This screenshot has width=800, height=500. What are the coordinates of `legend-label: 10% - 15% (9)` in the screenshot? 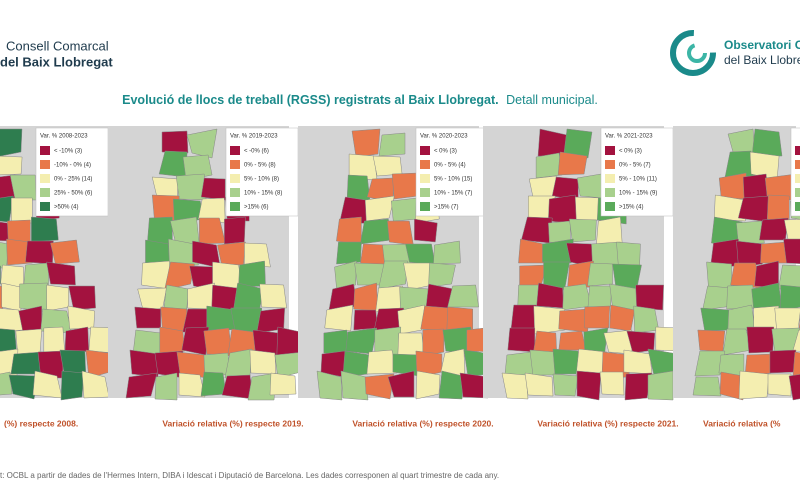 It's located at (638, 194).